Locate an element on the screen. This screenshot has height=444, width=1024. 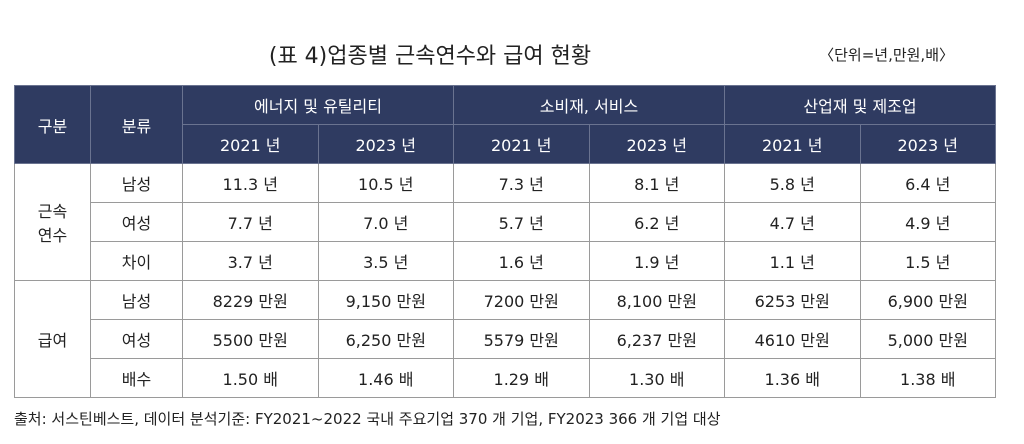
data-cell: 1.29 배 is located at coordinates (521, 378).